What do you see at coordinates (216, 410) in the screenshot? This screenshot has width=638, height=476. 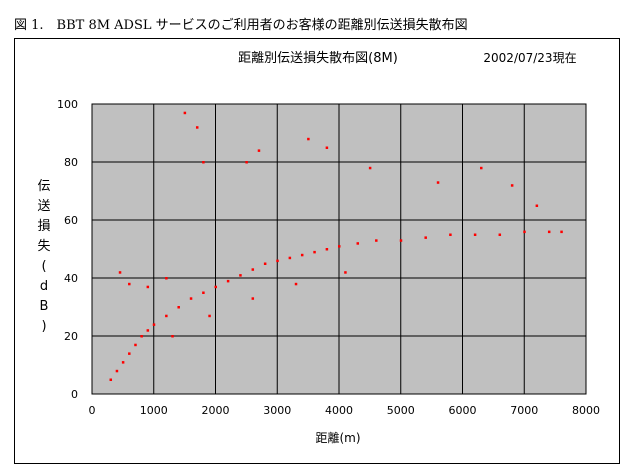 I see `x-tick-label: 2000` at bounding box center [216, 410].